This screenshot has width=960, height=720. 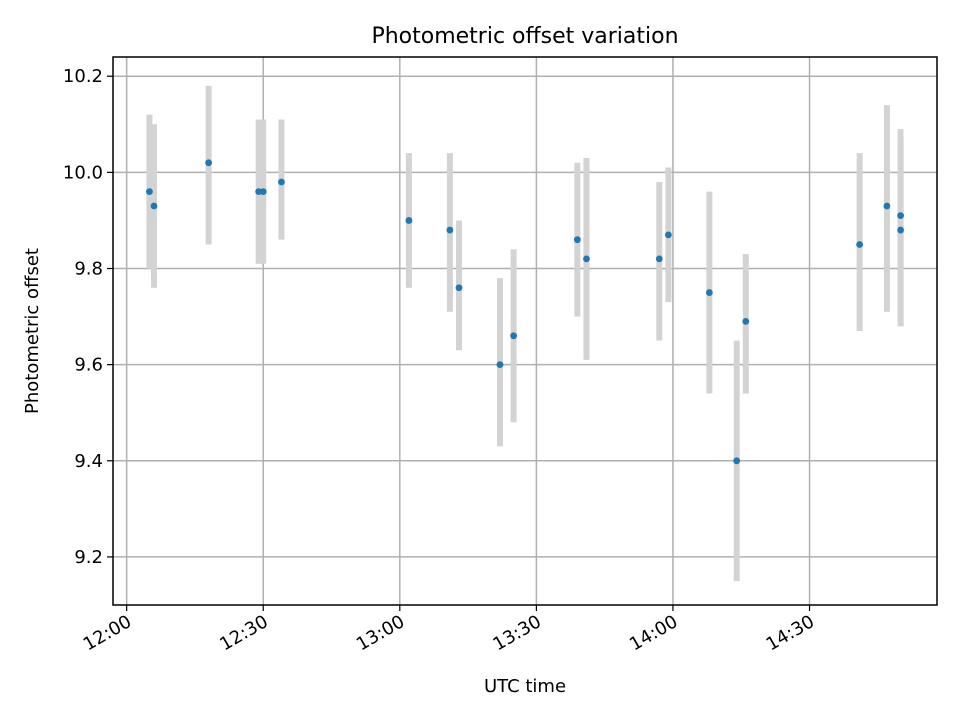 What do you see at coordinates (243, 633) in the screenshot?
I see `x-tick-label: 12:30` at bounding box center [243, 633].